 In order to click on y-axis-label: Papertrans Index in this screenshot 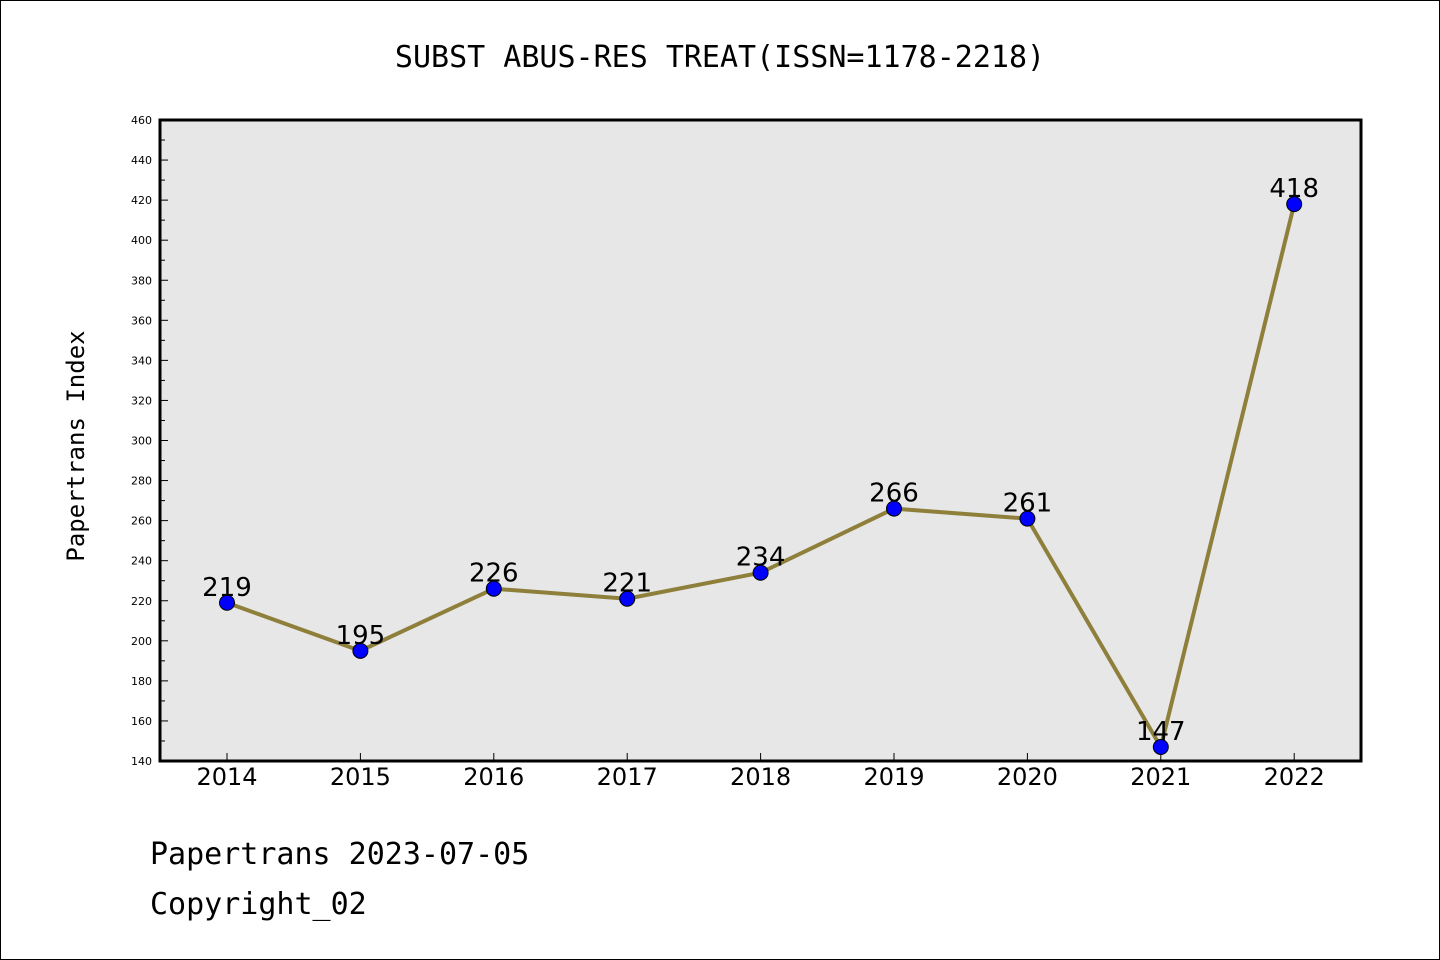, I will do `click(76, 445)`.